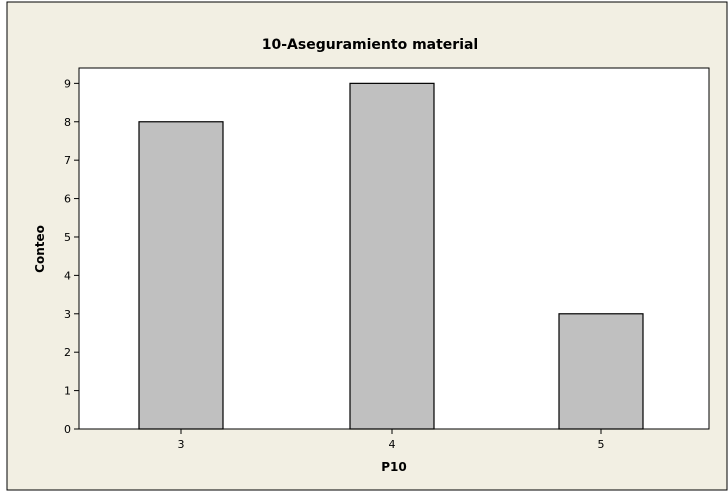  Describe the element at coordinates (67, 199) in the screenshot. I see `y-tick-label: 6` at that location.